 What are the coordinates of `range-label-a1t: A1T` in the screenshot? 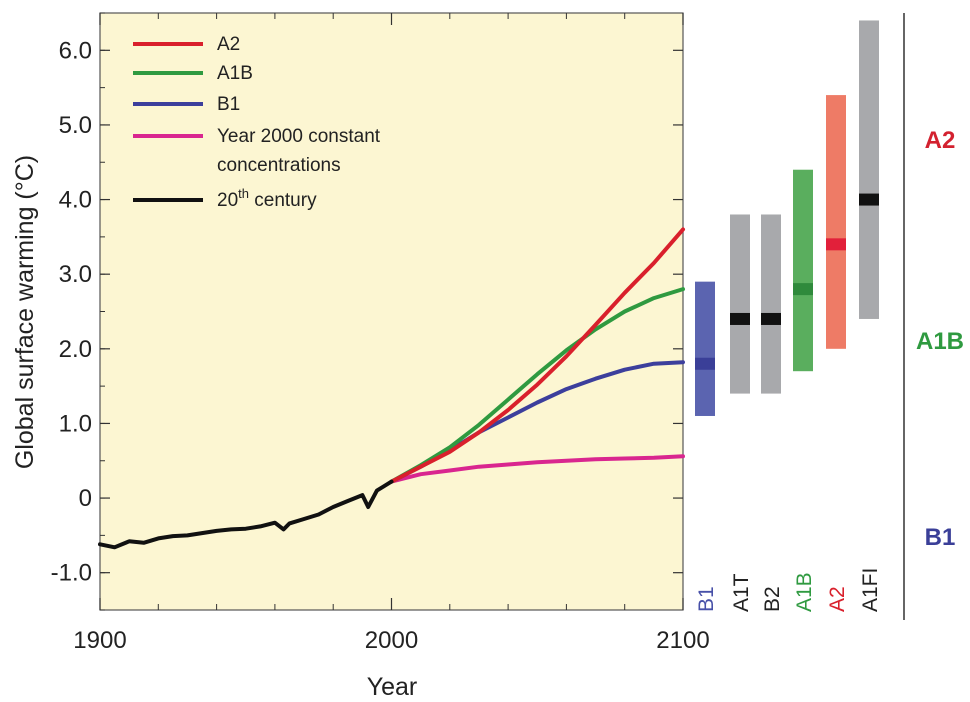 It's located at (741, 592).